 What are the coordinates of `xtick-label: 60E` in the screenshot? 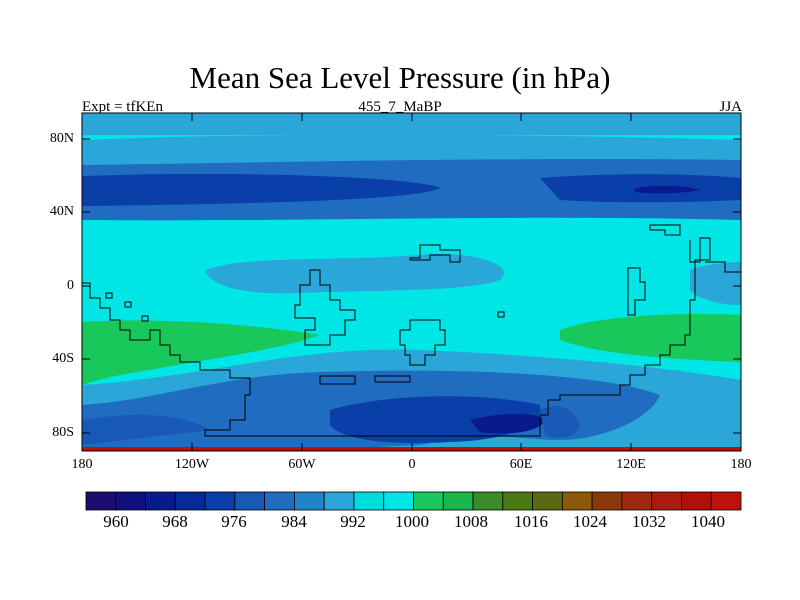 It's located at (521, 464).